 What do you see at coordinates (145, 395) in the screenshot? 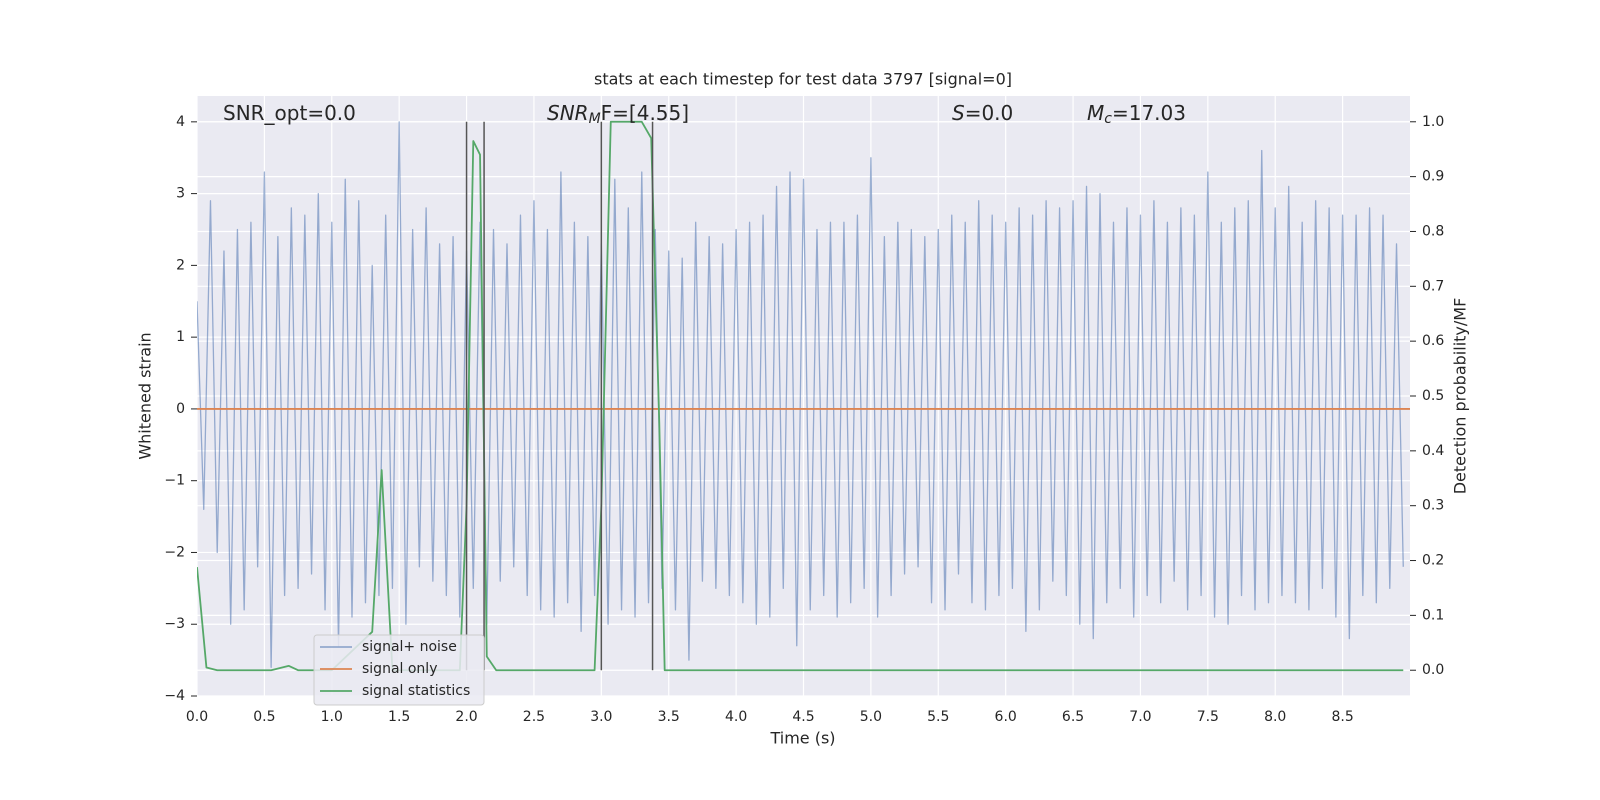
I see `y-axis-label: Whitened strain` at bounding box center [145, 395].